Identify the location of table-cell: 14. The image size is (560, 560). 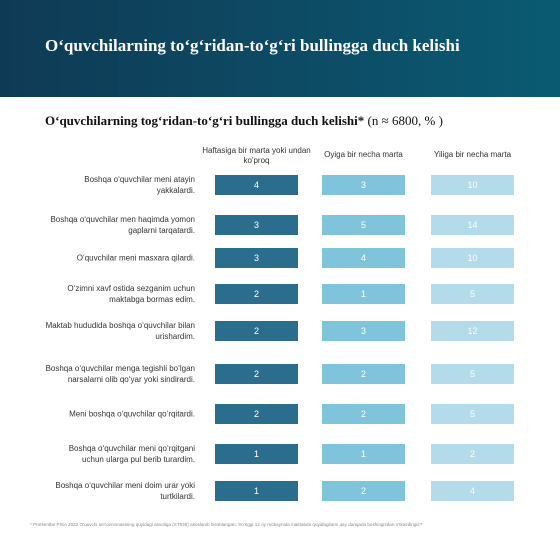
(472, 225).